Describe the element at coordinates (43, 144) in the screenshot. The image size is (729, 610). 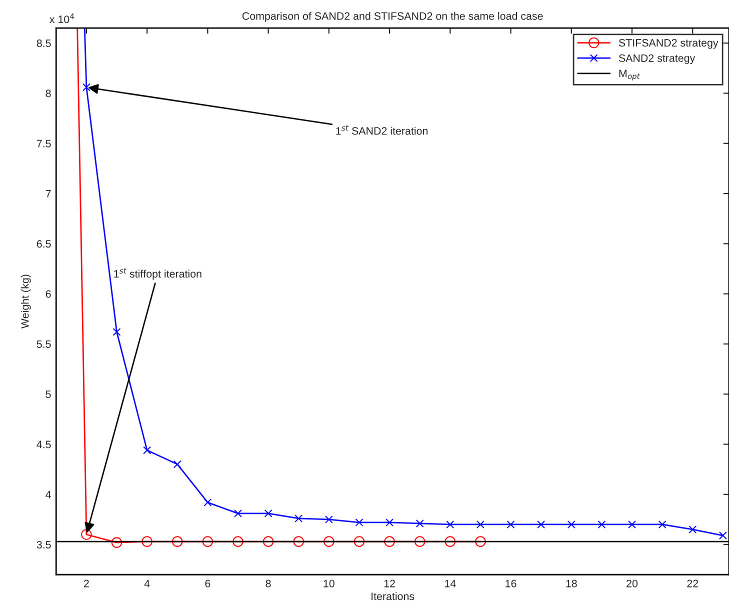
I see `y-tick-label: 7.5` at that location.